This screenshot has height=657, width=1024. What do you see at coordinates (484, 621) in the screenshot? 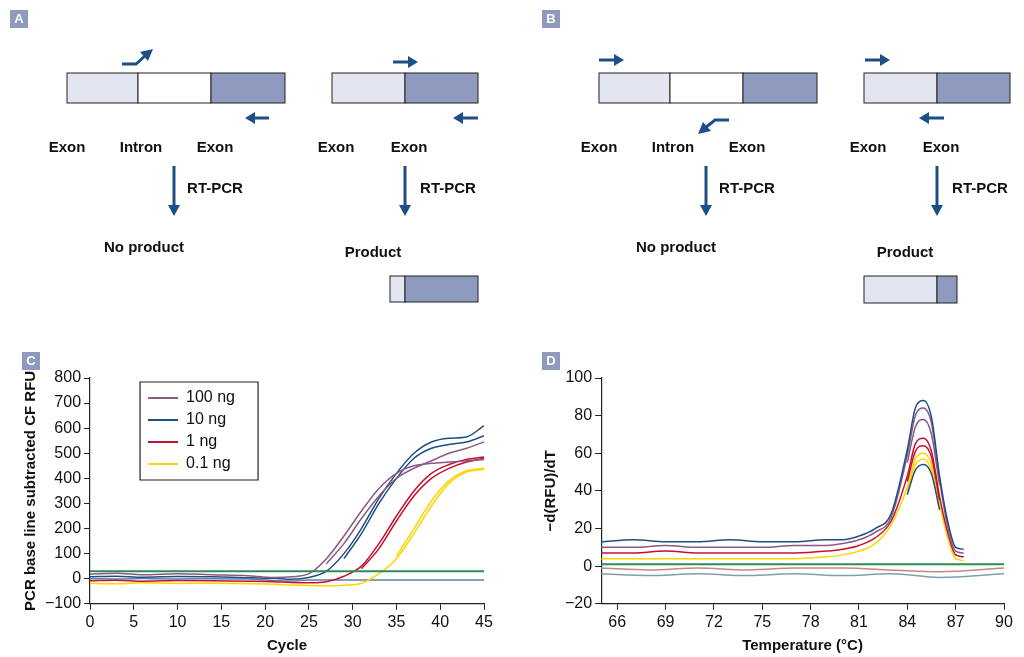
I see `x-tick-label: 45` at bounding box center [484, 621].